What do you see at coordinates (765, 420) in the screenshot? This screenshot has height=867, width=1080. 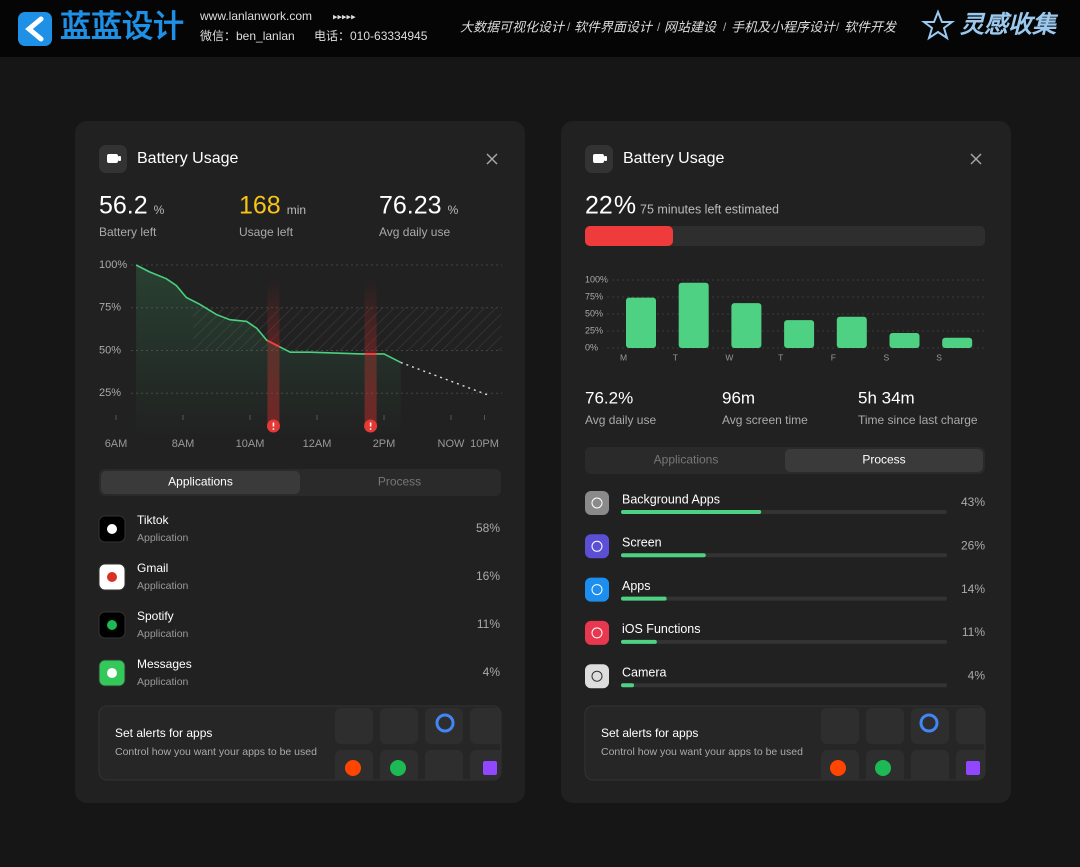 I see `stat-label: Avg screen time` at bounding box center [765, 420].